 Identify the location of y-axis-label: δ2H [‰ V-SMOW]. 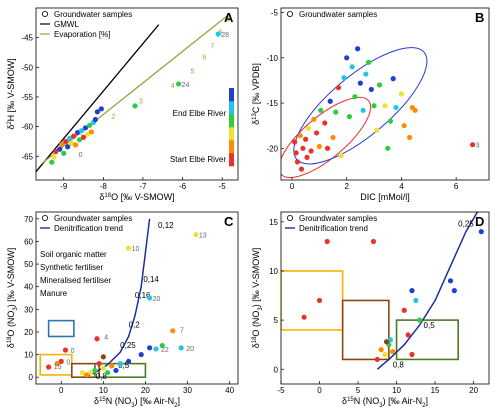
(11, 93).